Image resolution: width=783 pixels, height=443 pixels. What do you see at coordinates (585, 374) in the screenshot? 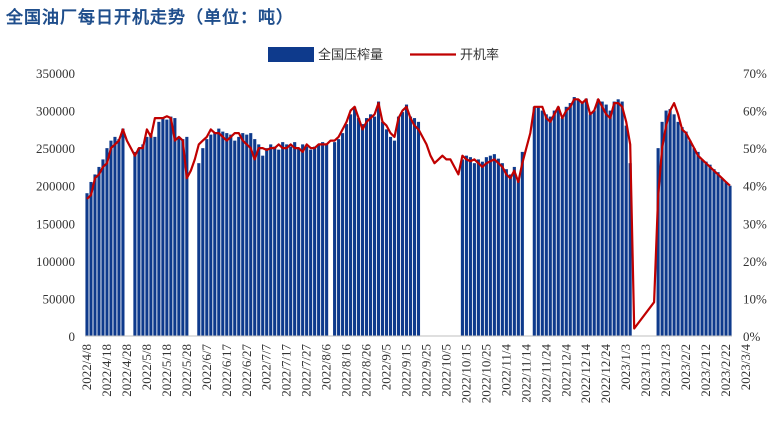
I see `x-axis-tick-label: 2022/12/14` at bounding box center [585, 374].